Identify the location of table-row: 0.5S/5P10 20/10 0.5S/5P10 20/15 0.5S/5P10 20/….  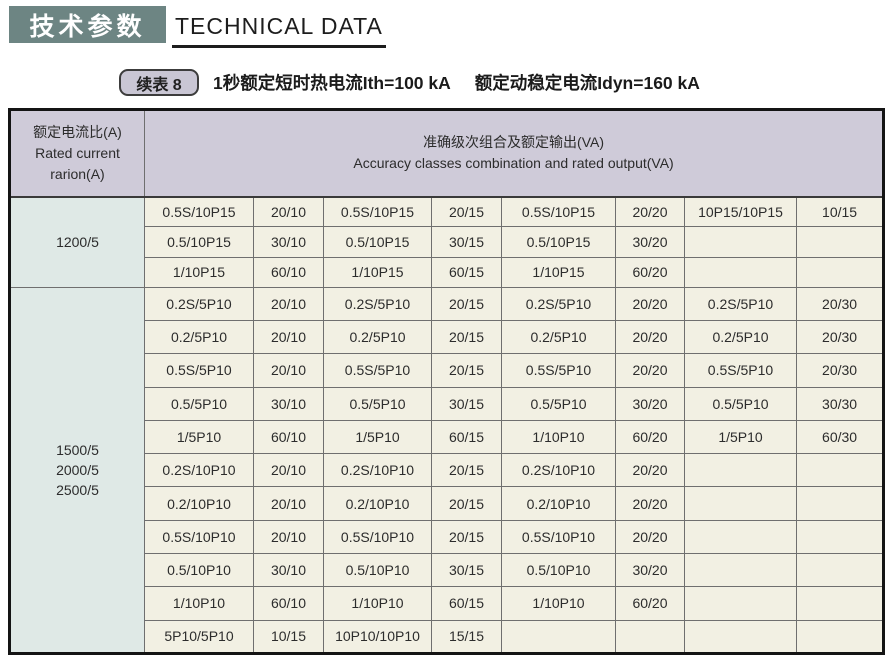
(447, 370).